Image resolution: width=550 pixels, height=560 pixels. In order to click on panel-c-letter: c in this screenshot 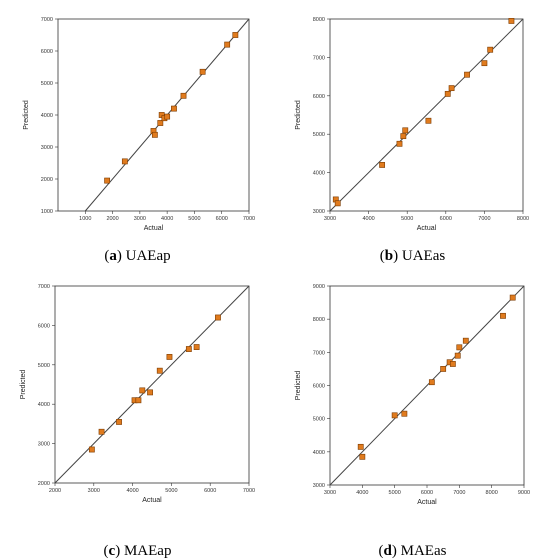, I will do `click(112, 551)`.